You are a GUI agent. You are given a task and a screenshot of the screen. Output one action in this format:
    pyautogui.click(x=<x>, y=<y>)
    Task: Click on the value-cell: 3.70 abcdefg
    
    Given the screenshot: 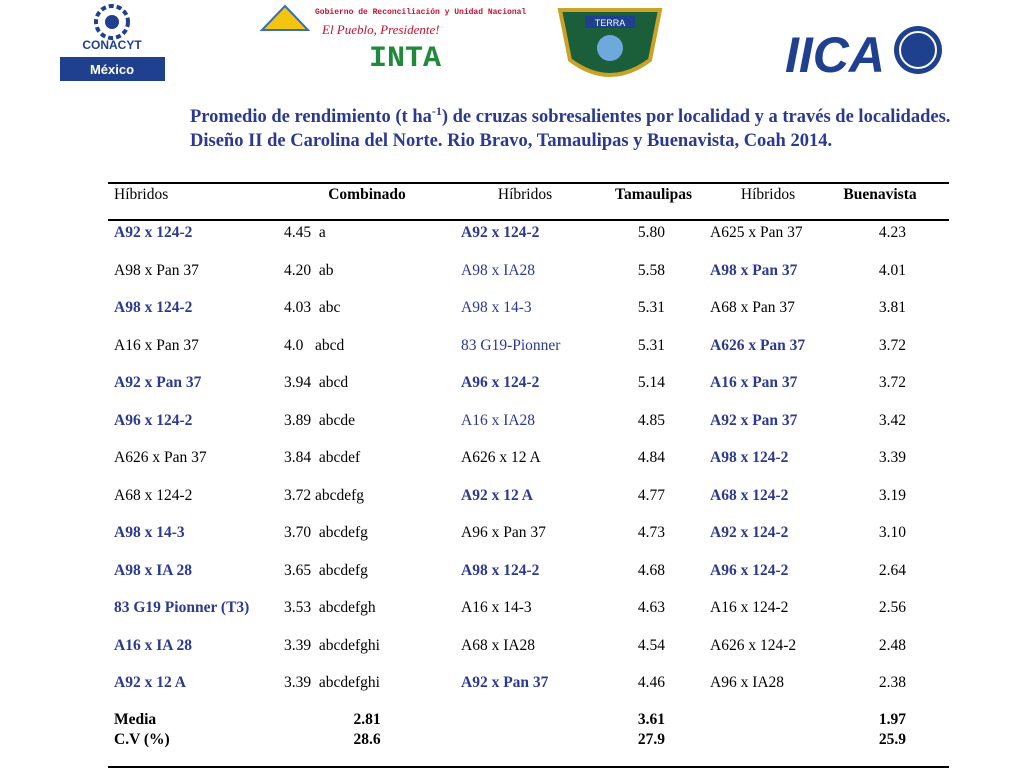 What is the action you would take?
    pyautogui.click(x=326, y=532)
    